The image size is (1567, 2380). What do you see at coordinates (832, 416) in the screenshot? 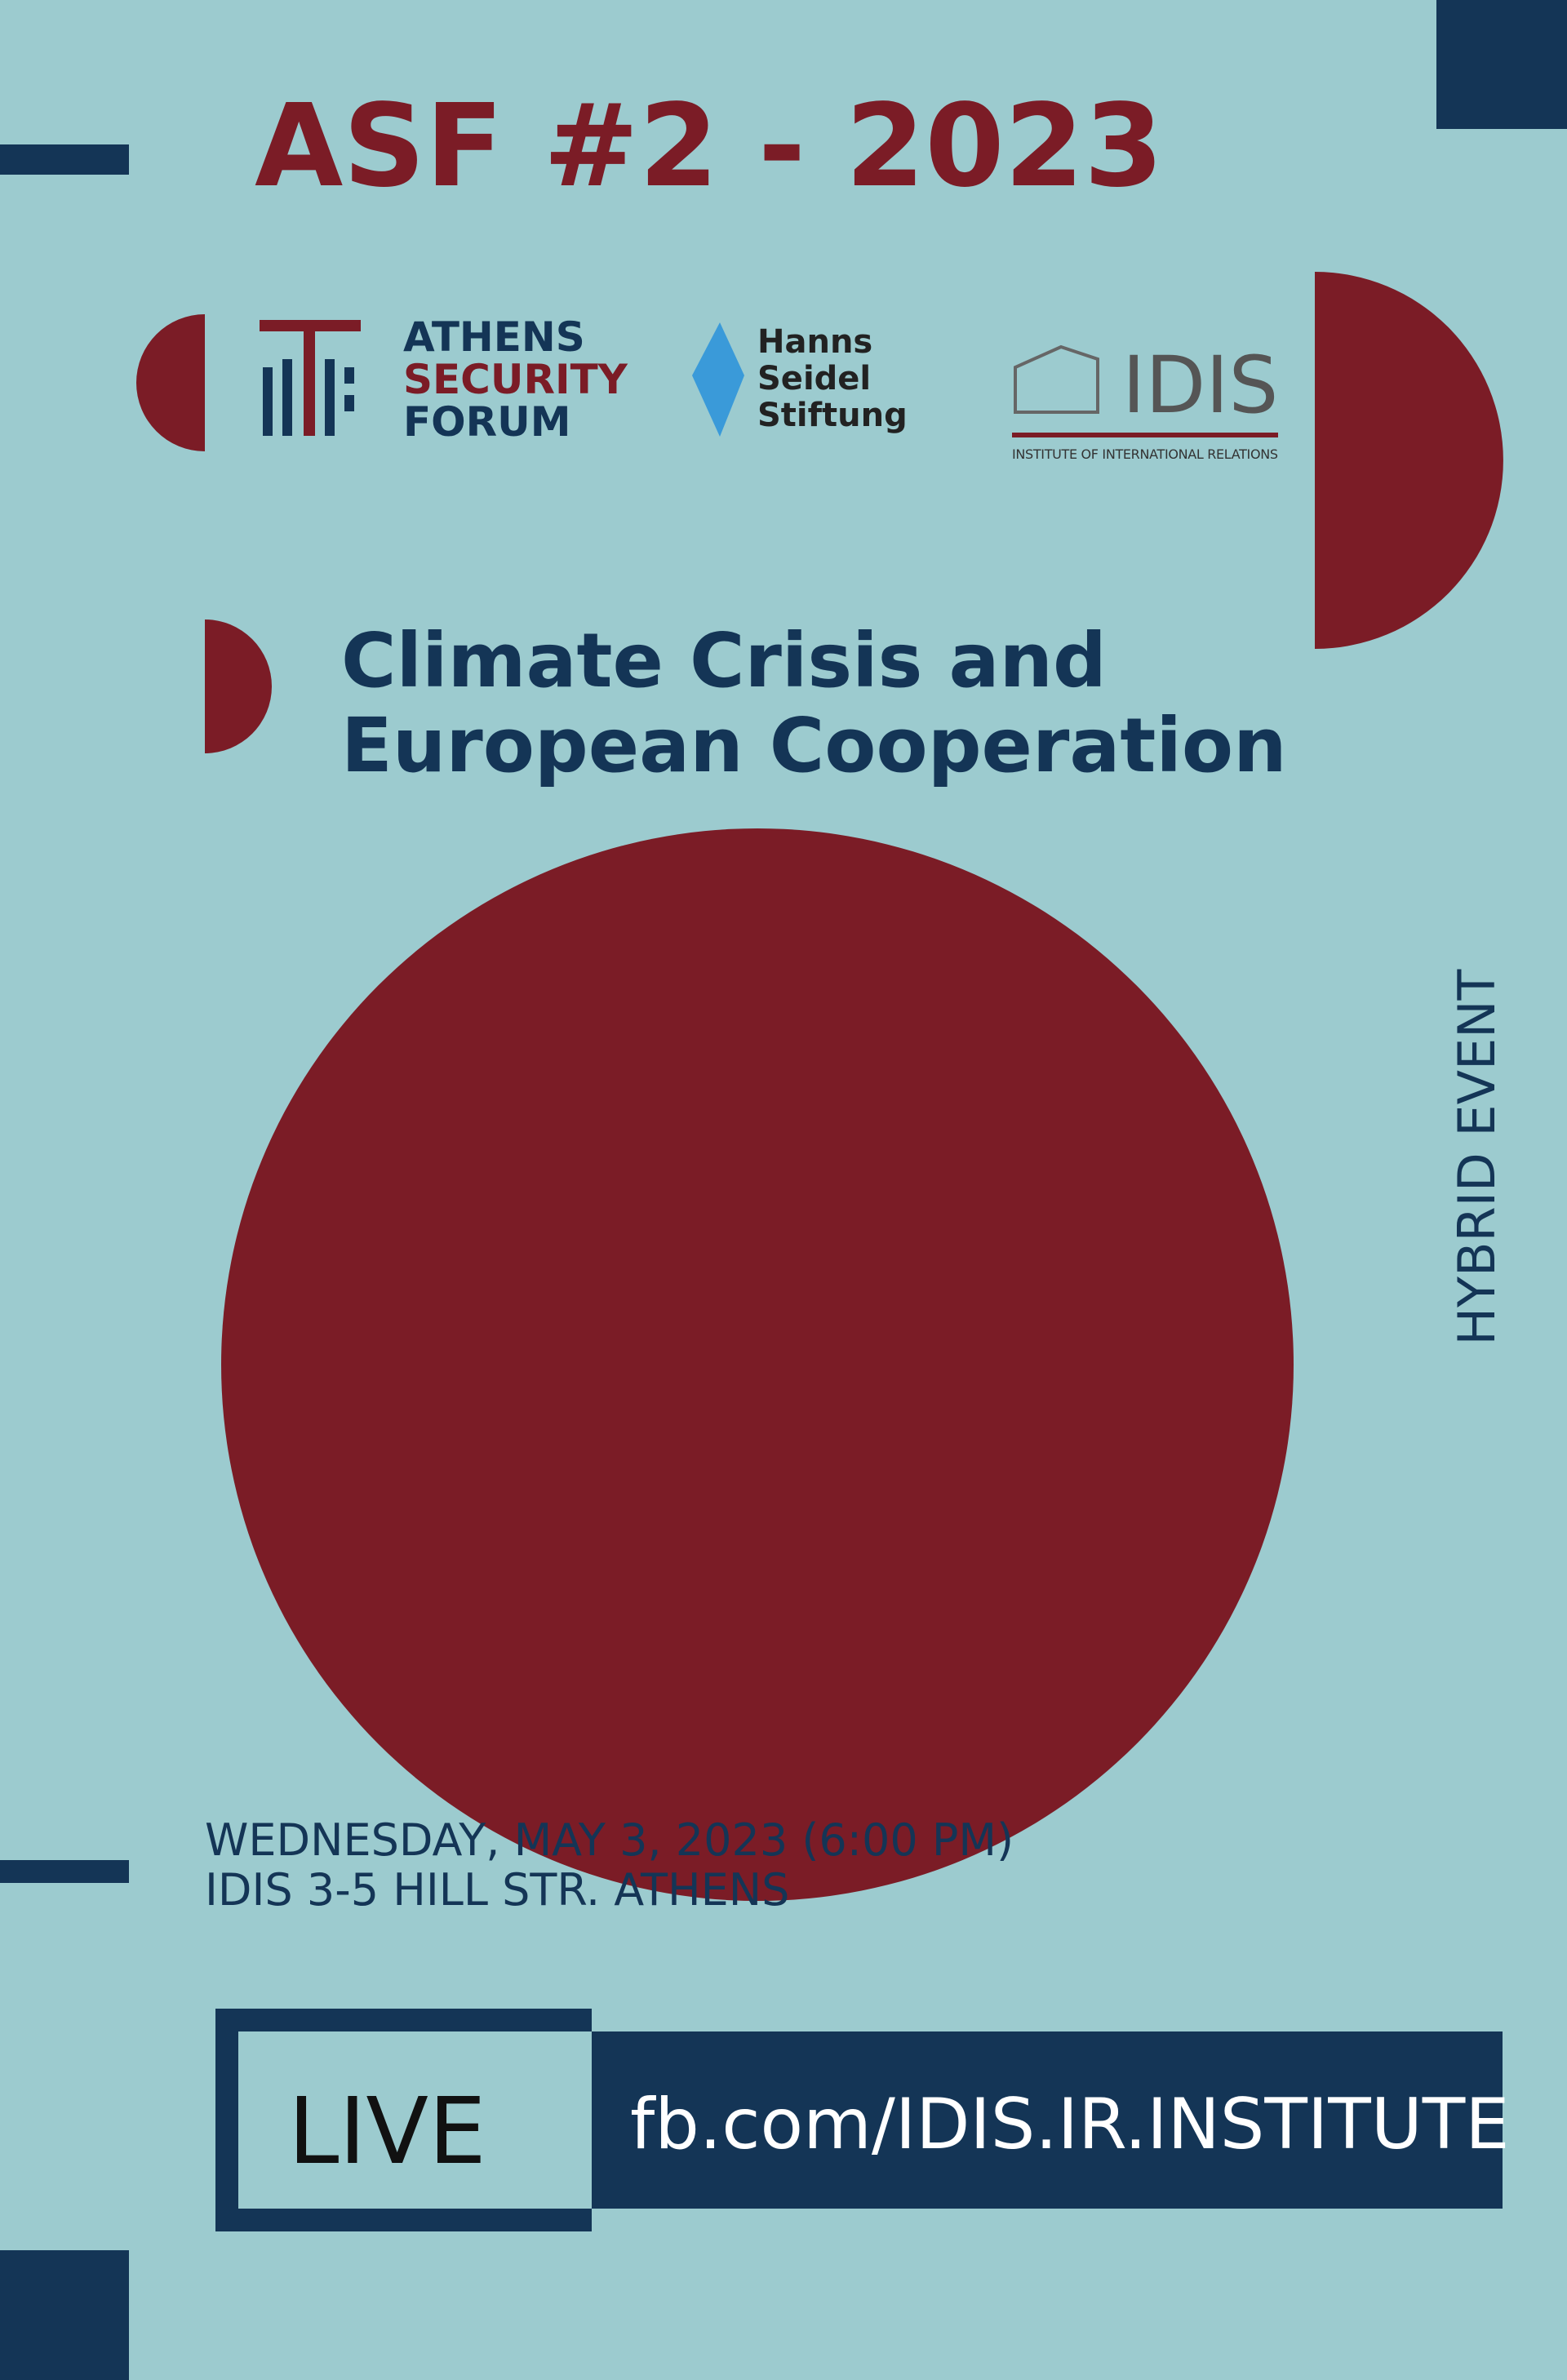
I see `logo-text: Stiftung` at bounding box center [832, 416].